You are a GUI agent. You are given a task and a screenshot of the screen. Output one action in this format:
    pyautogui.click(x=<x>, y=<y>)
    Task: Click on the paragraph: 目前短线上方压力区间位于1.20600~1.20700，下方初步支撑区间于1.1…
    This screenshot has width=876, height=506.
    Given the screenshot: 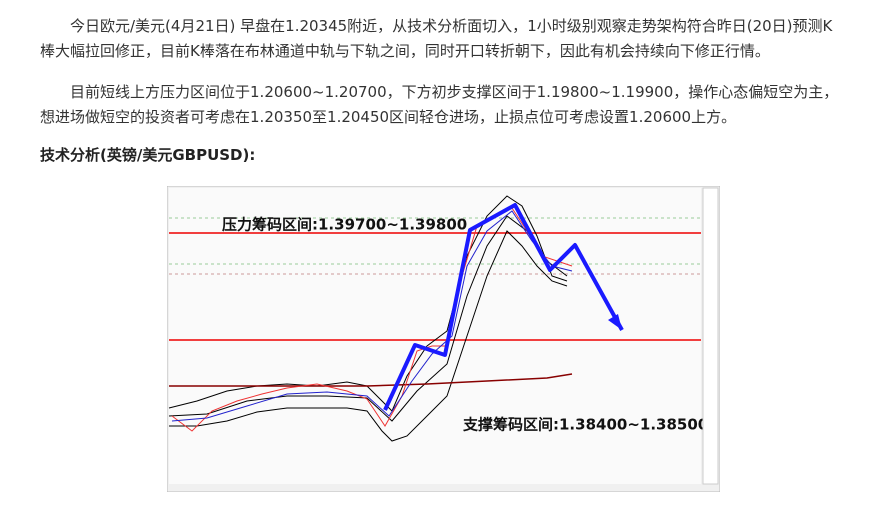 What is the action you would take?
    pyautogui.click(x=439, y=104)
    